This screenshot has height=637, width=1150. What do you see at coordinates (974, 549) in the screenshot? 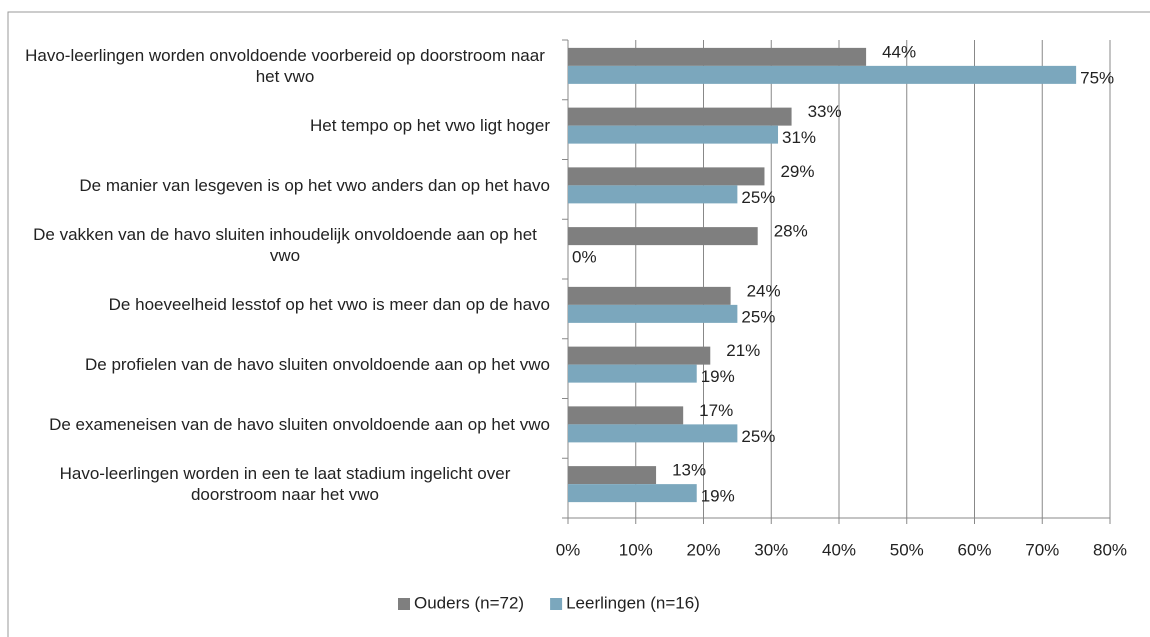
I see `x-tick-label: 60%` at bounding box center [974, 549].